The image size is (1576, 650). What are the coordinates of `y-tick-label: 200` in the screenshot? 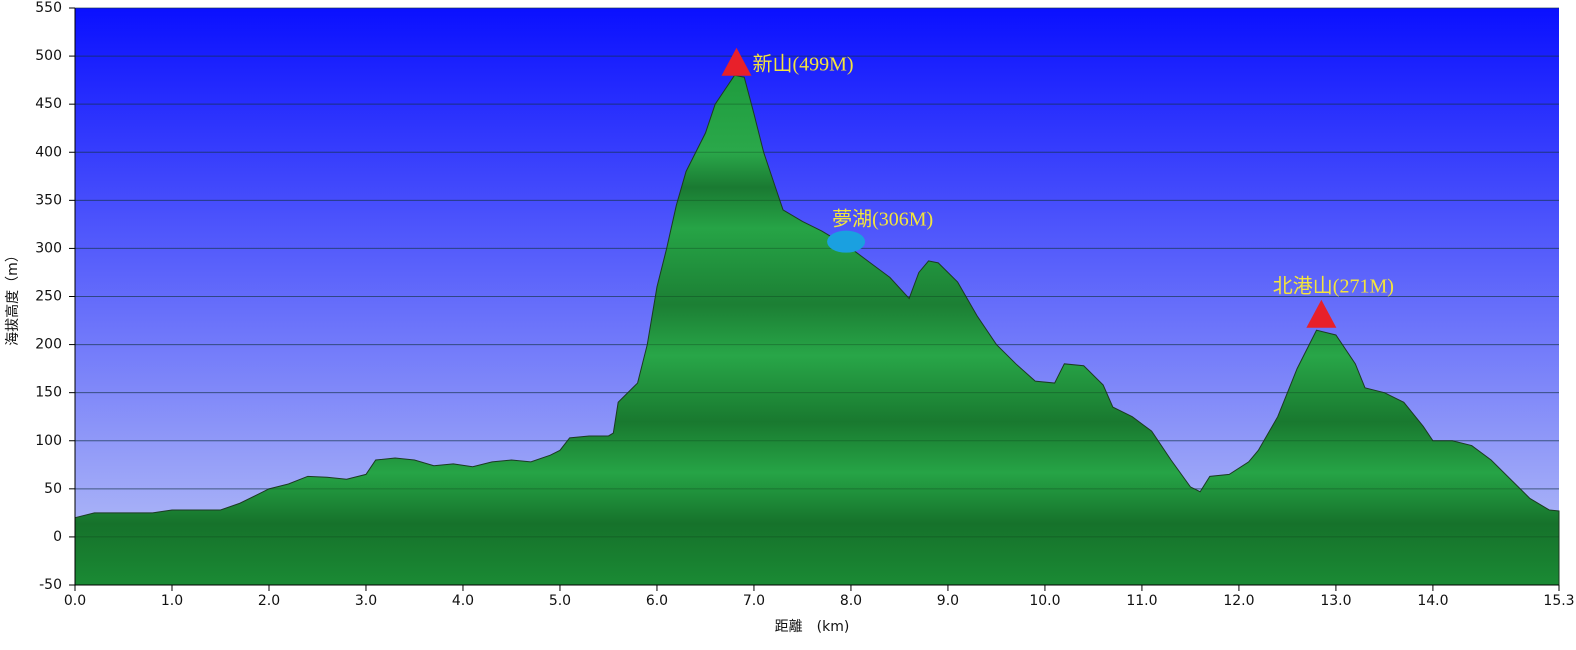 It's located at (48, 345).